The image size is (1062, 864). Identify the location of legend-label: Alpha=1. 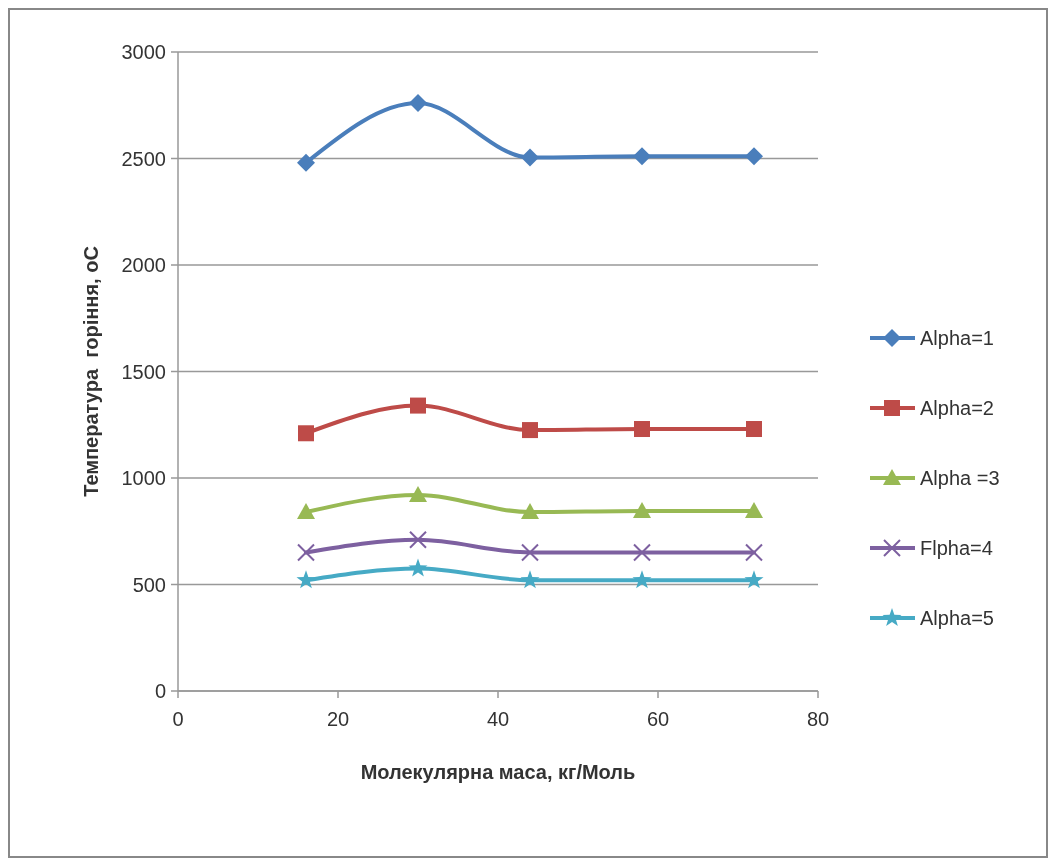
(957, 338).